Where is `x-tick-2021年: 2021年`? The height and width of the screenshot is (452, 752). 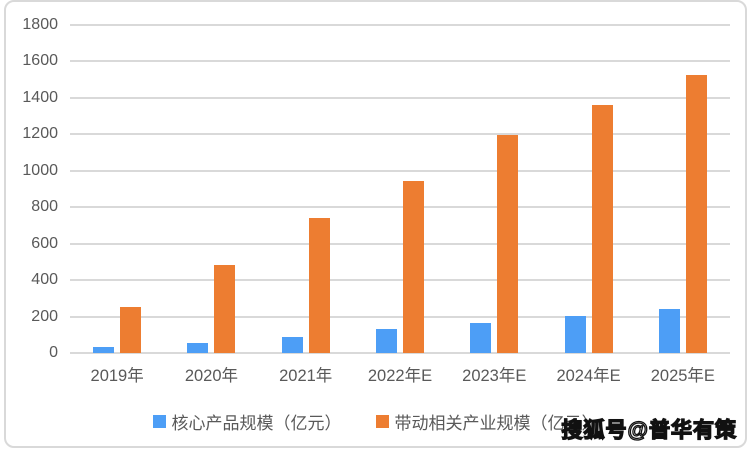
x-tick-2021年: 2021年 is located at coordinates (306, 376).